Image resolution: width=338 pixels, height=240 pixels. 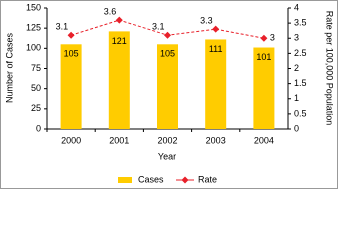 I want to click on legend-swatch, so click(x=125, y=180).